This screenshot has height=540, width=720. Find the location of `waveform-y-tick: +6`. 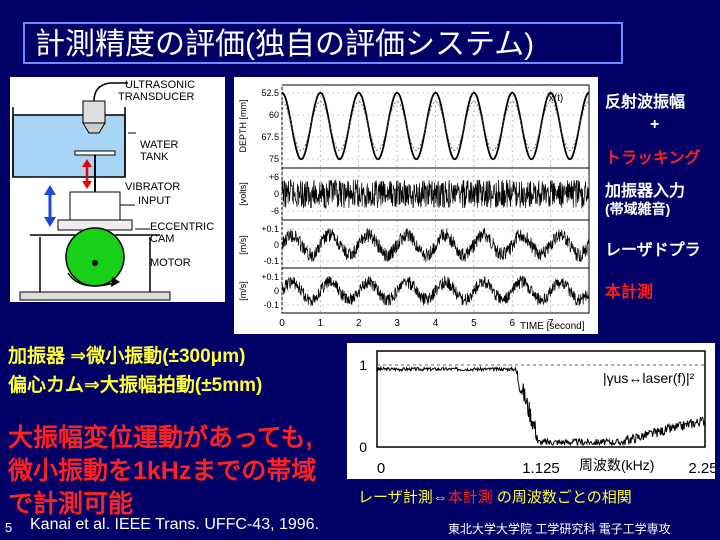

waveform-y-tick: +6 is located at coordinates (274, 177).